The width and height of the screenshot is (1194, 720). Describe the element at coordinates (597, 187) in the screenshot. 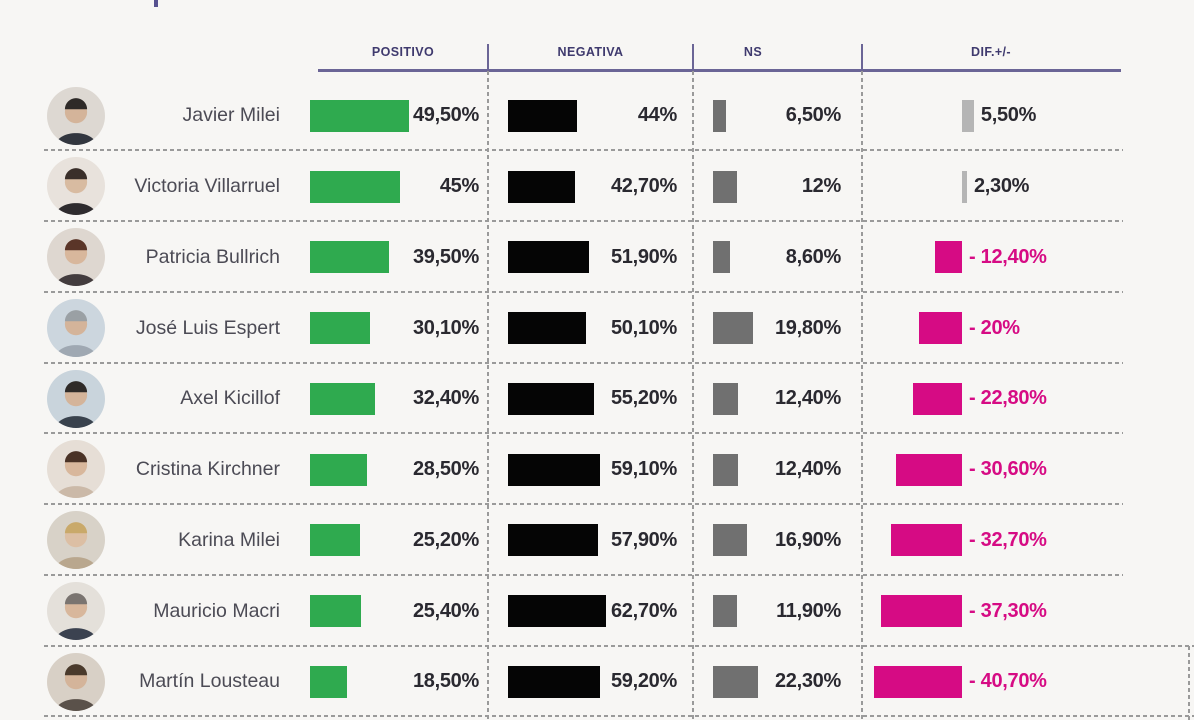

I see `table-row: Victoria Villarruel 45% 42,70% 12% 2,30%` at that location.